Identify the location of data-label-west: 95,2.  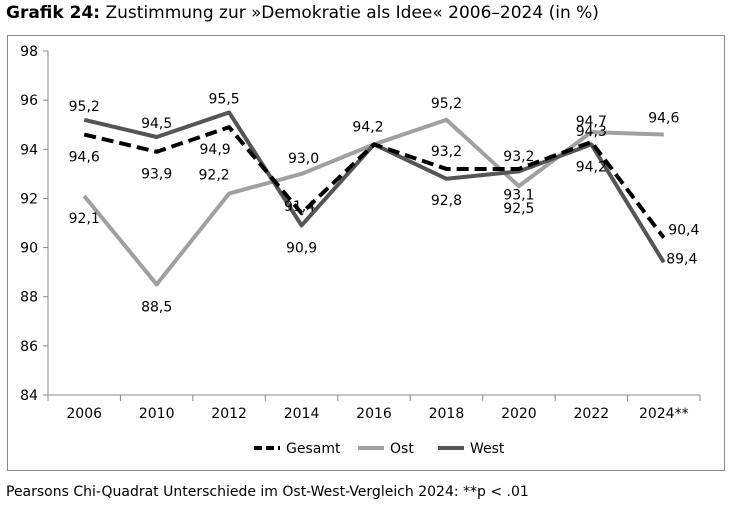
(84, 107).